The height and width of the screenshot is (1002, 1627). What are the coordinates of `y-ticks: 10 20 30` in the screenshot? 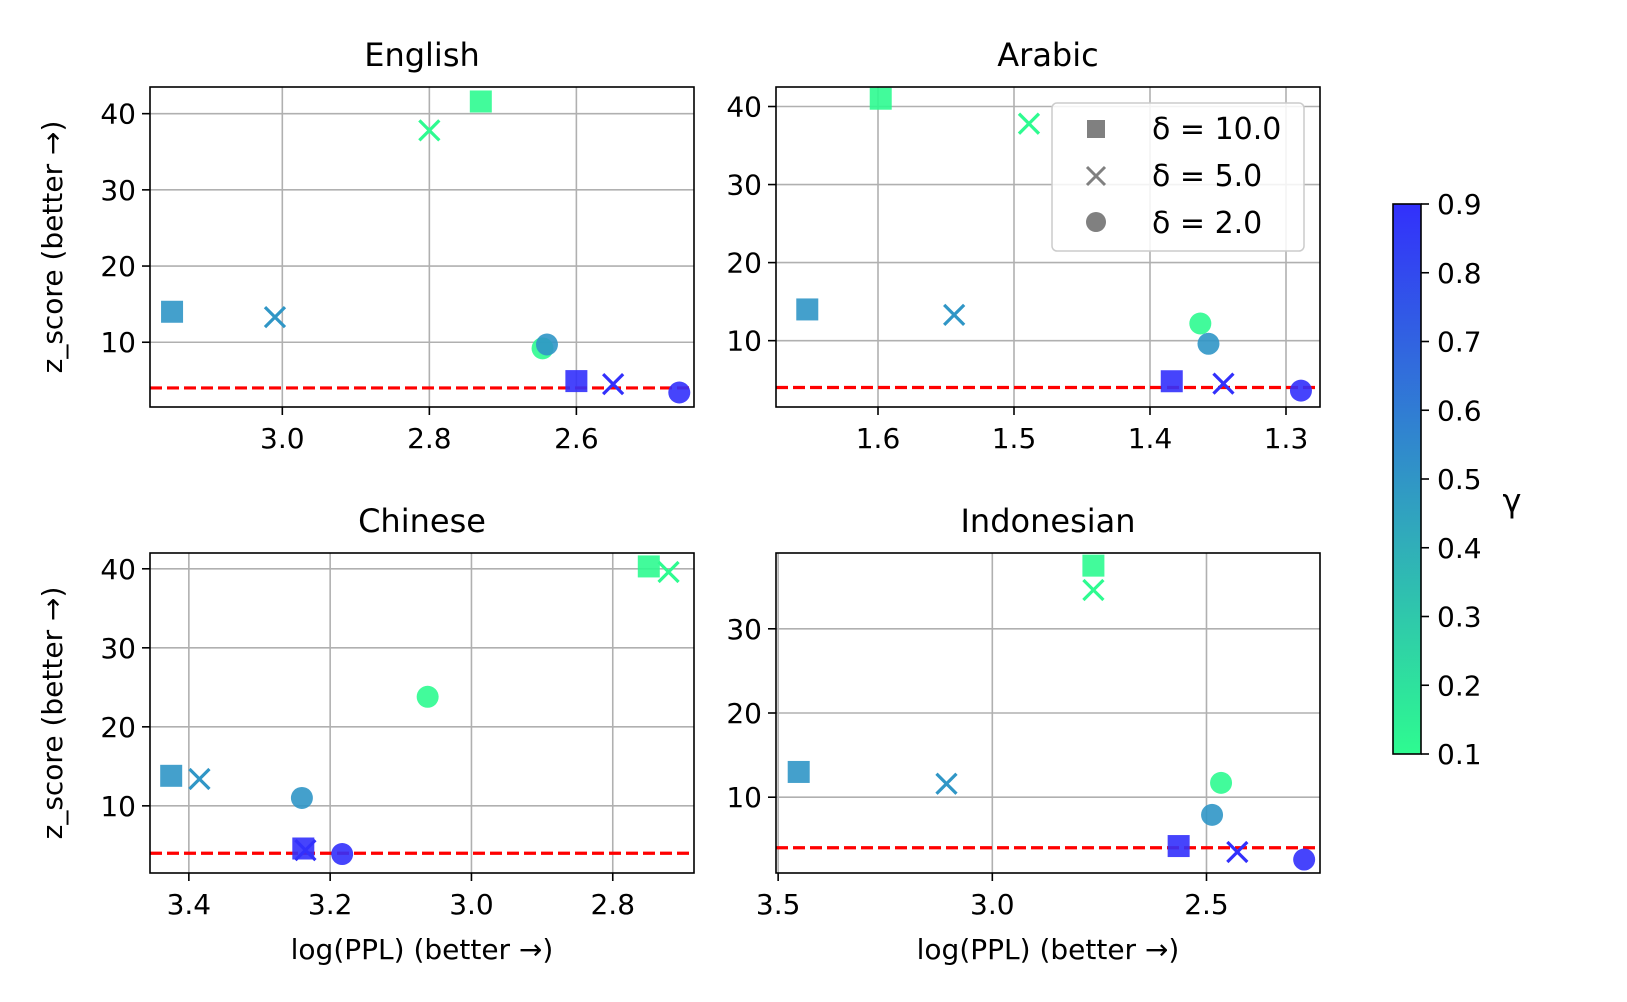 It's located at (751, 713).